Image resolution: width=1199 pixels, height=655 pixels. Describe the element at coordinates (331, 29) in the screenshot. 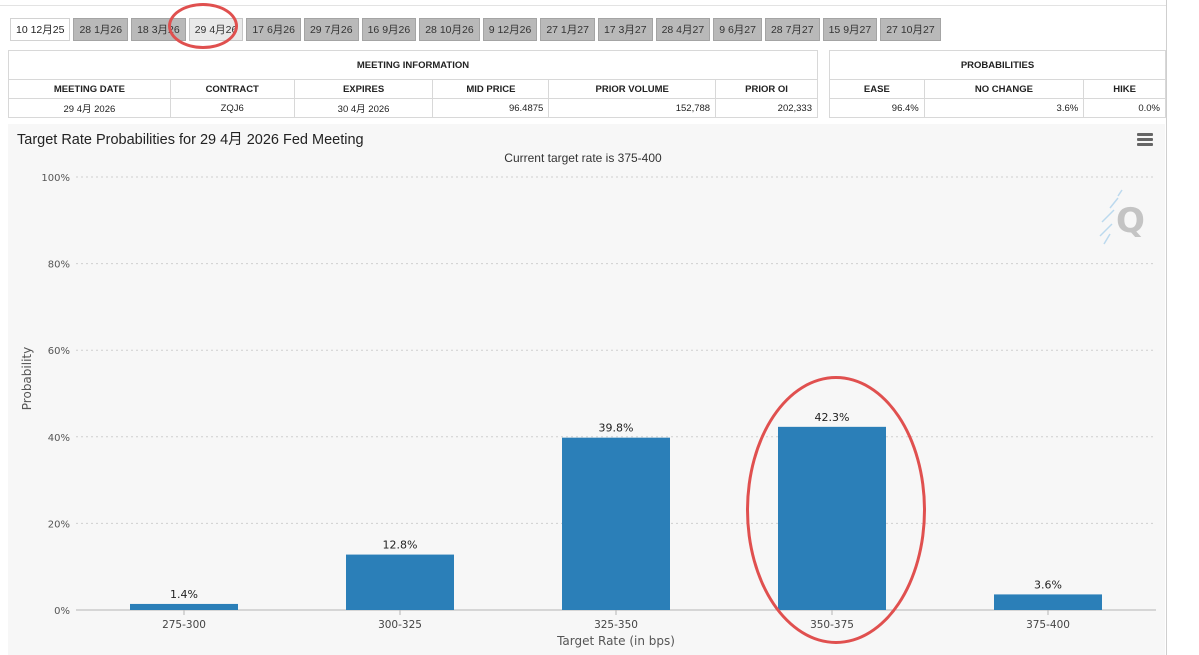

I see `tab-5: 29 7月26` at that location.